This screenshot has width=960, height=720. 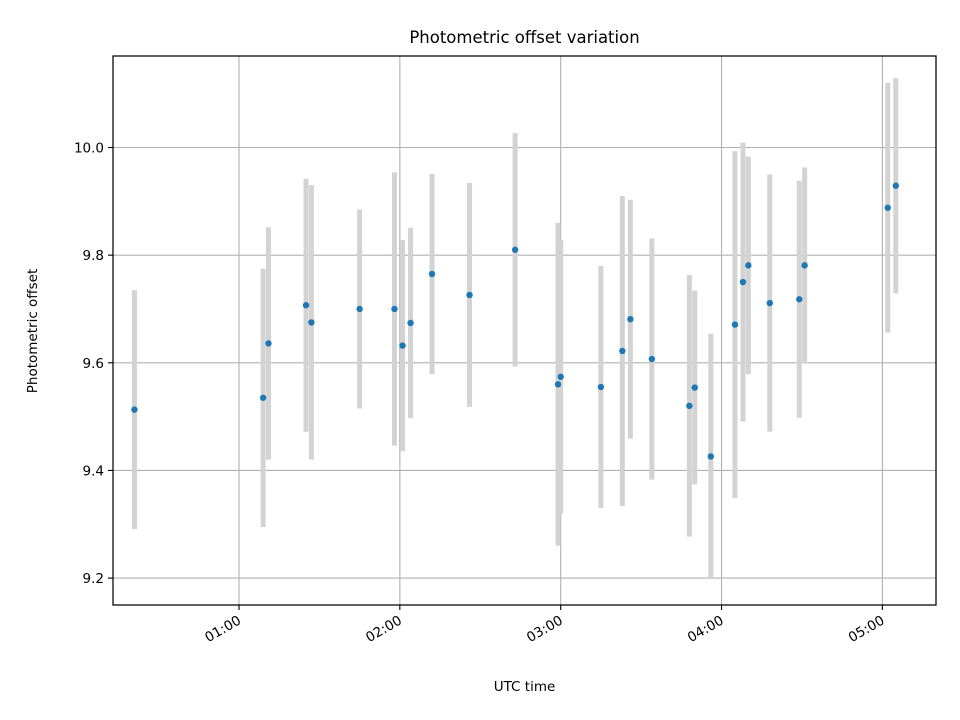 I want to click on y-tick-label: 9.6, so click(x=93, y=364).